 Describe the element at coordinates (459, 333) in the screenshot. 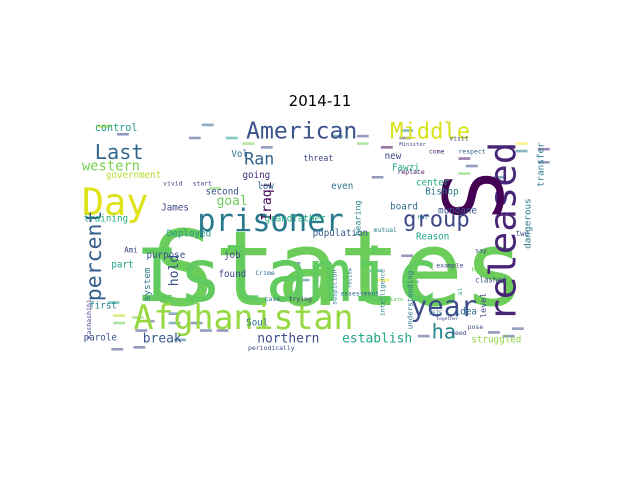

I see `word-need: need` at that location.